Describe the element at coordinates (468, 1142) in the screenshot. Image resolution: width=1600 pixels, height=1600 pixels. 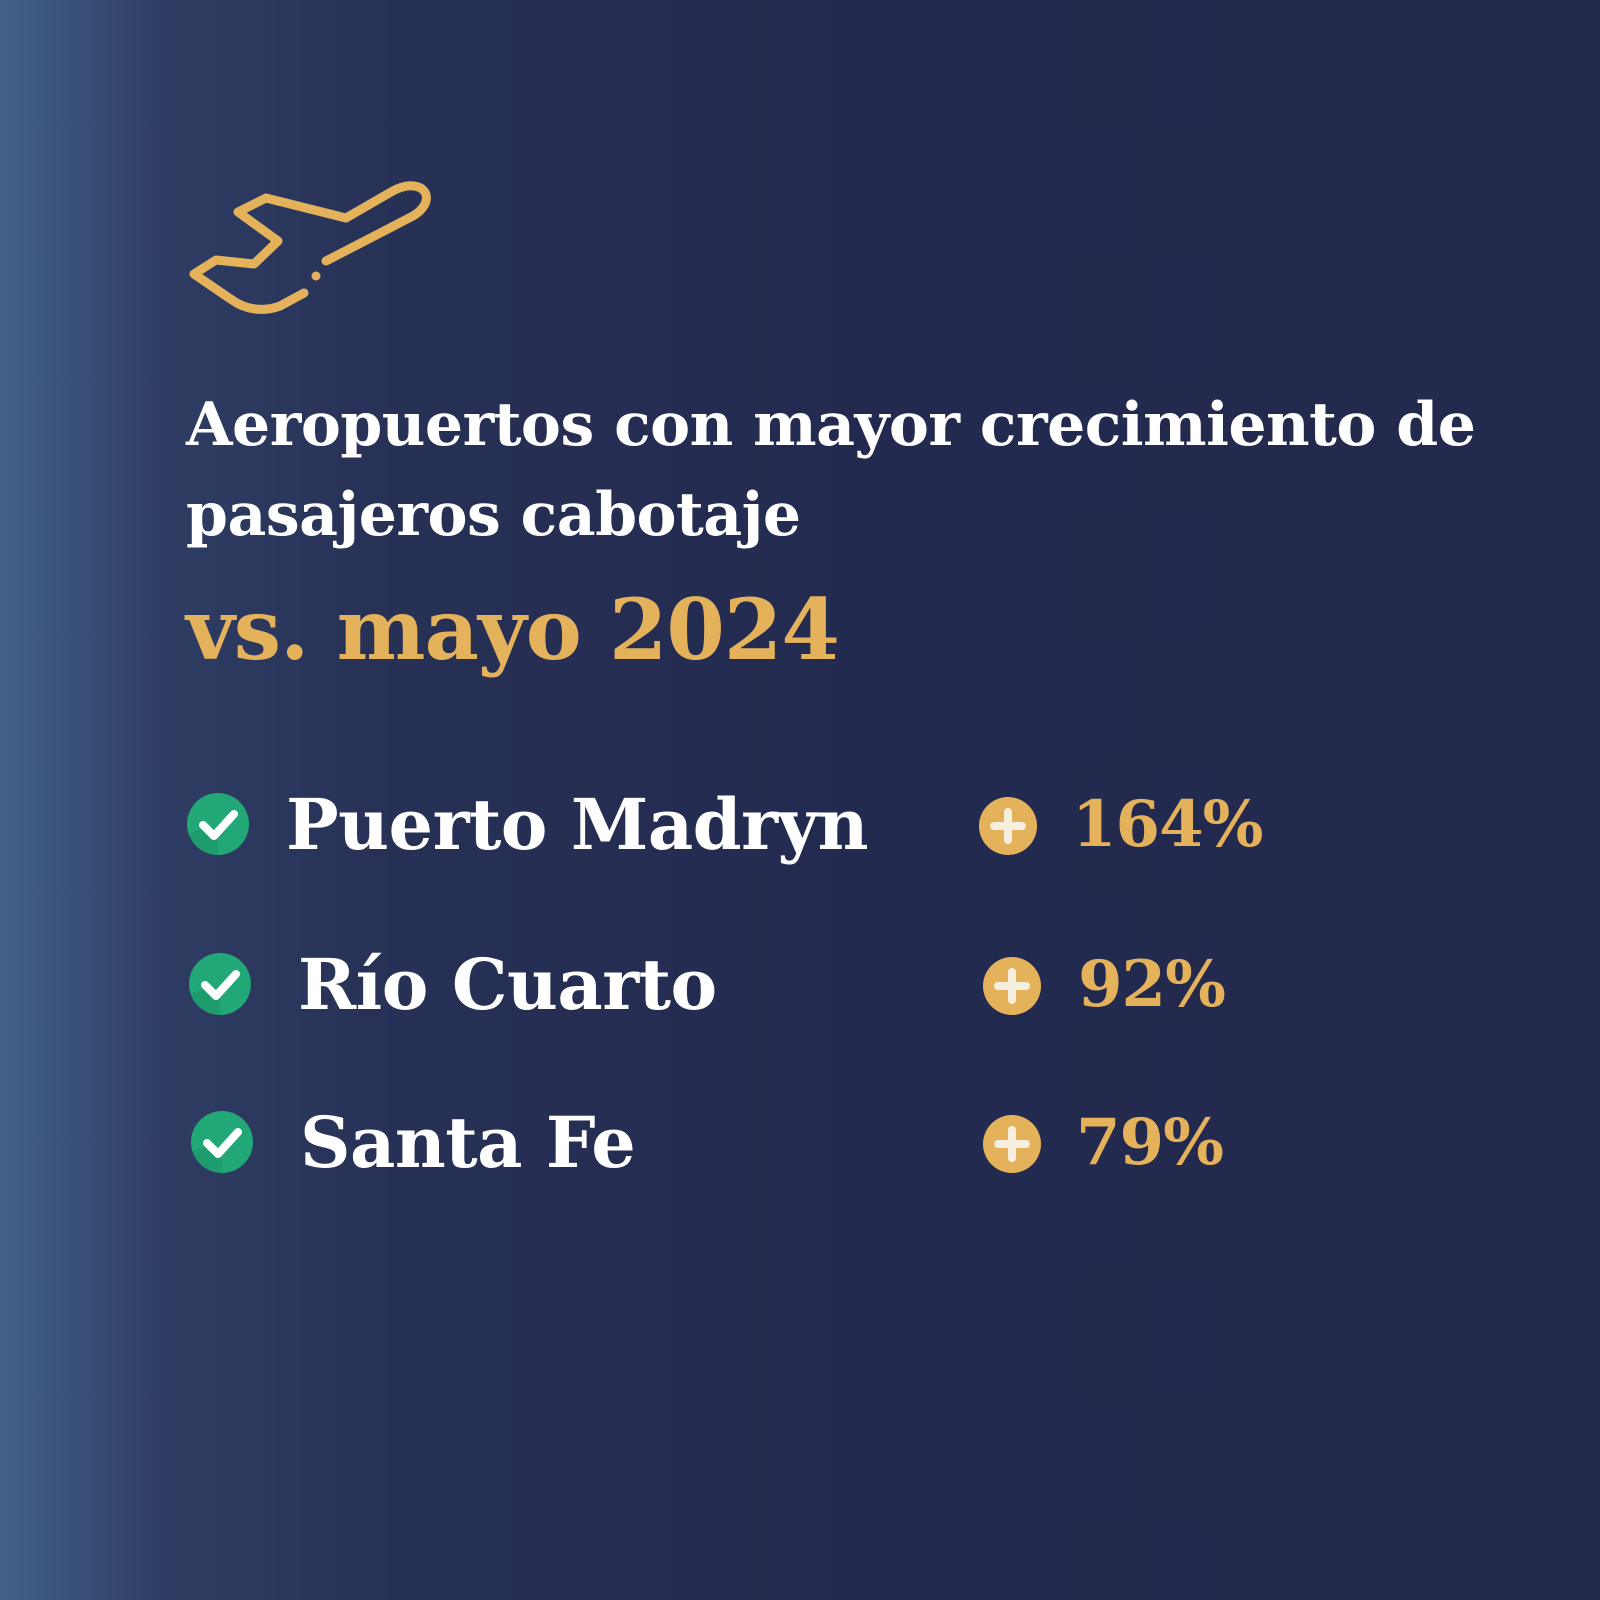
I see `airport-name: Santa Fe` at that location.